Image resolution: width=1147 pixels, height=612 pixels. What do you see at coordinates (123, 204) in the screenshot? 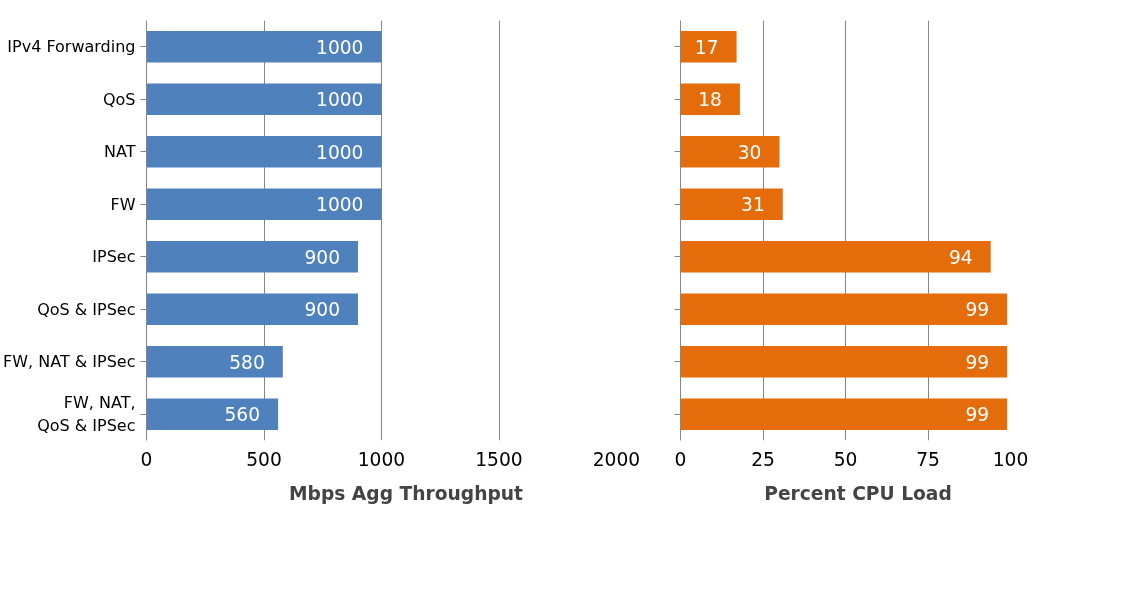
I see `y-tick-label: FW` at bounding box center [123, 204].